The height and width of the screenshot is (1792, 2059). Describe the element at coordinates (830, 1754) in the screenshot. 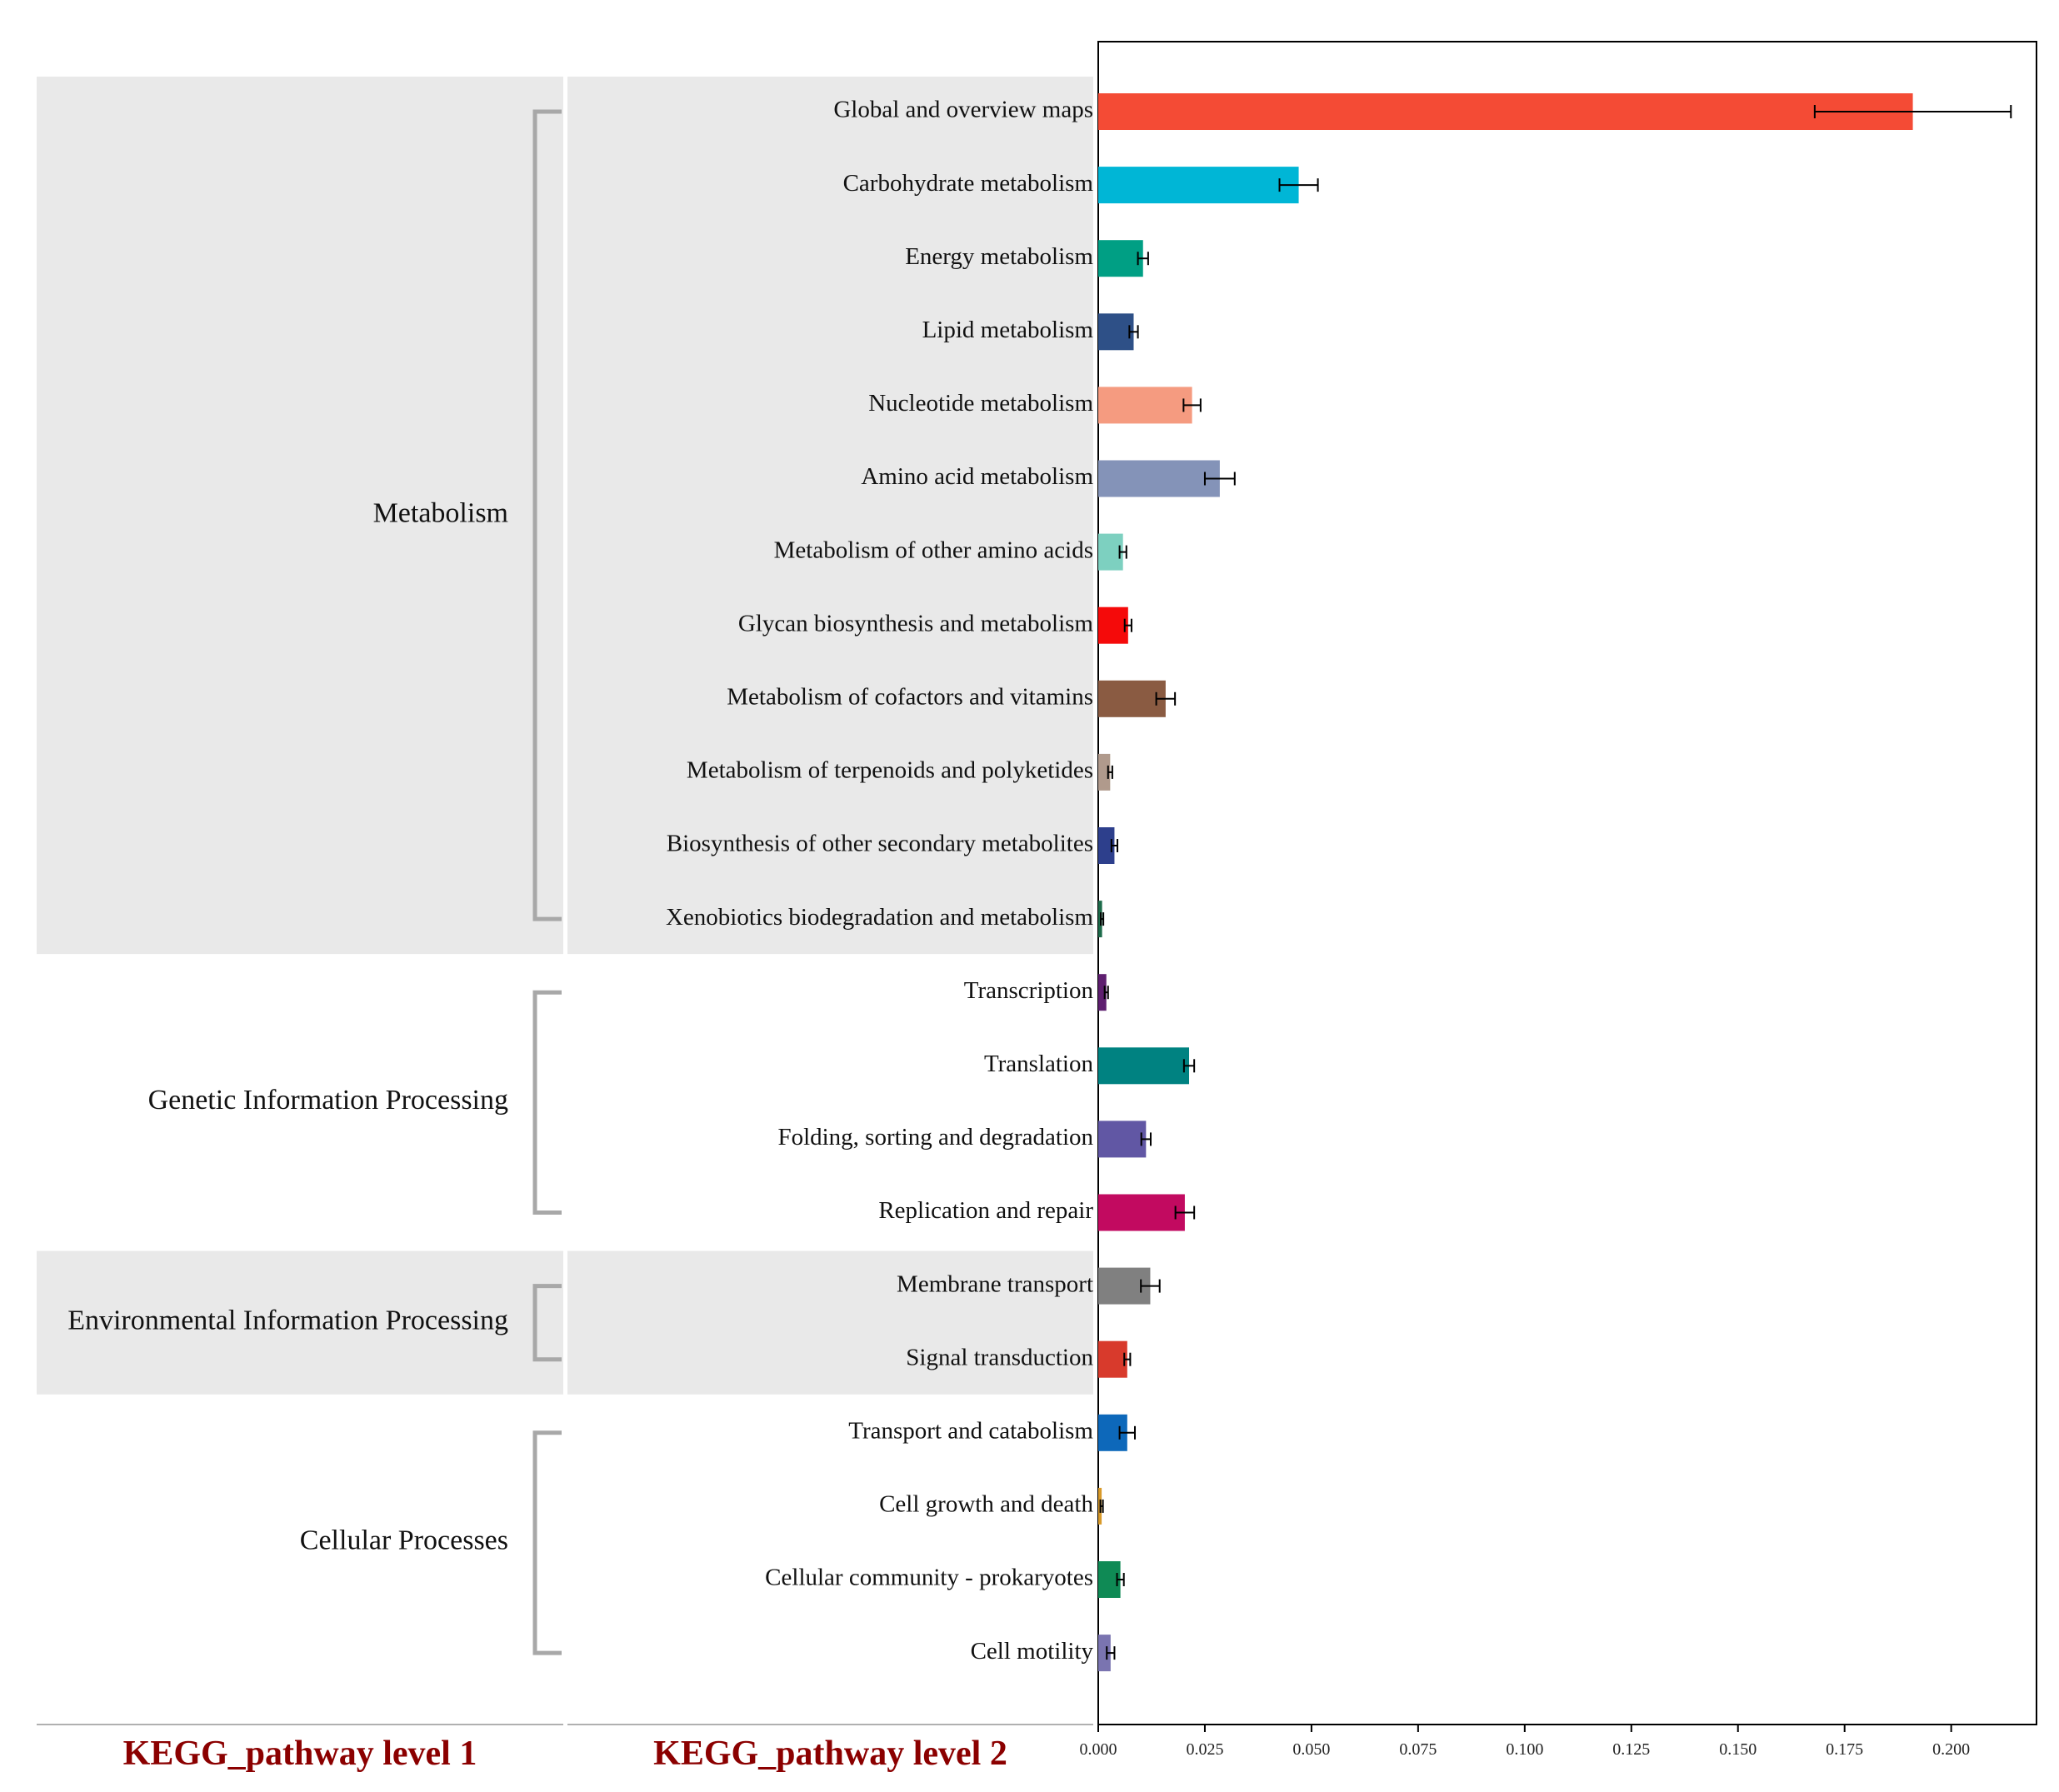

I see `footer-level2-label: KEGG_pathway level 2` at that location.